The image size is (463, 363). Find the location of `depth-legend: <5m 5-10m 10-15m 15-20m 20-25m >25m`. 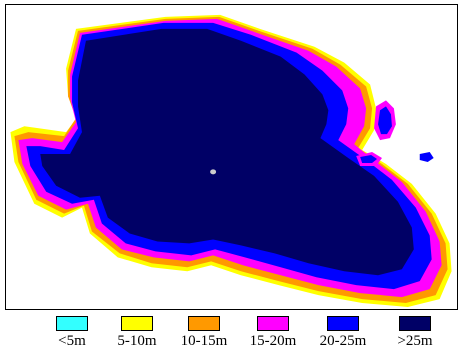

depth-legend: <5m 5-10m 10-15m 15-20m 20-25m >25m is located at coordinates (231, 338).